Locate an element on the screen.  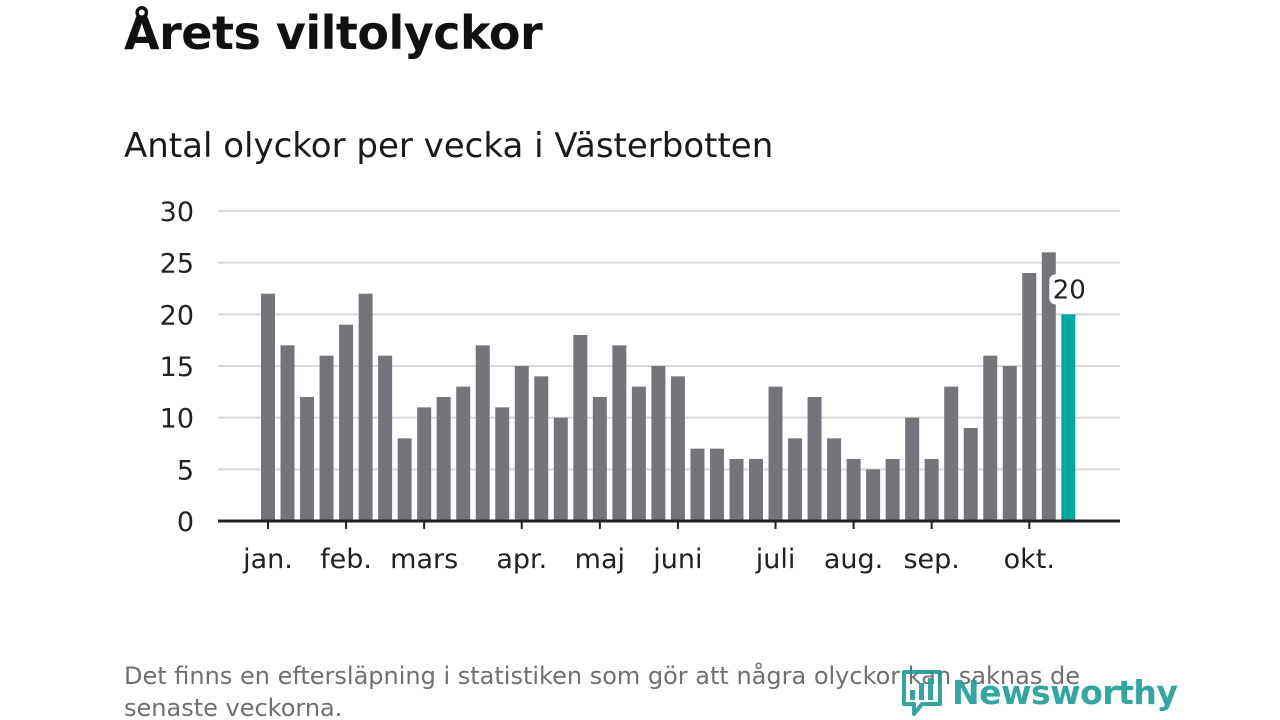
newsworthy-logo: Newsworthy is located at coordinates (1039, 692).